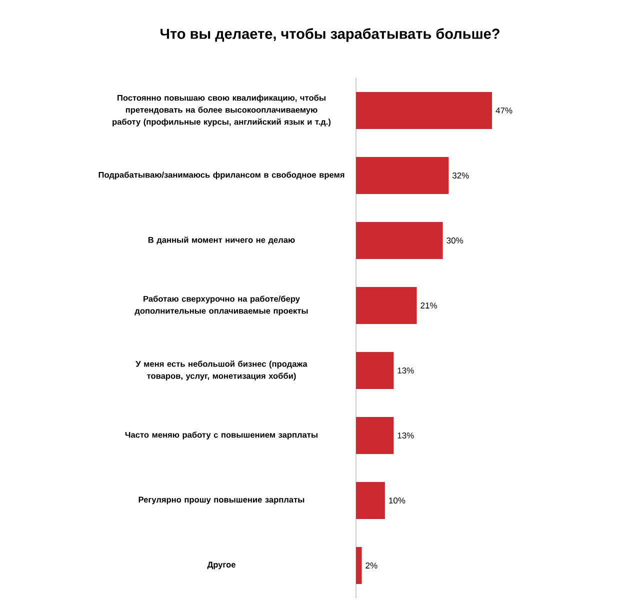 This screenshot has height=610, width=644. I want to click on y-tick-label: Работаю сверхурочно на работе/беру дополнительные оплачиваемые проекты, so click(221, 306).